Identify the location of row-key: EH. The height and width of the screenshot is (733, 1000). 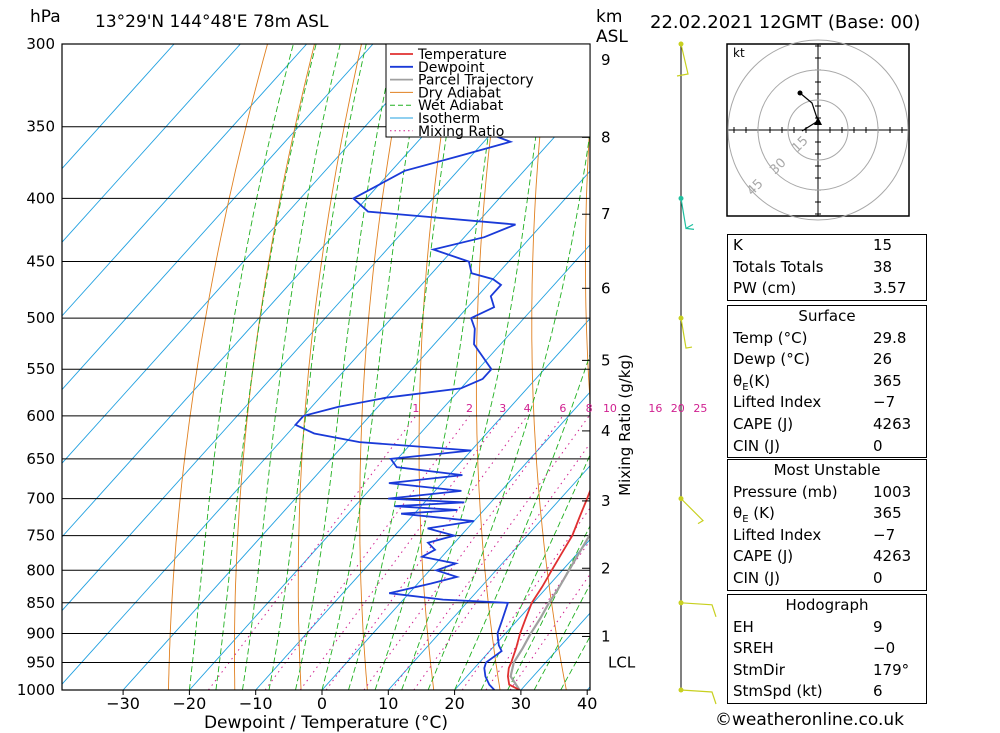
(743, 626).